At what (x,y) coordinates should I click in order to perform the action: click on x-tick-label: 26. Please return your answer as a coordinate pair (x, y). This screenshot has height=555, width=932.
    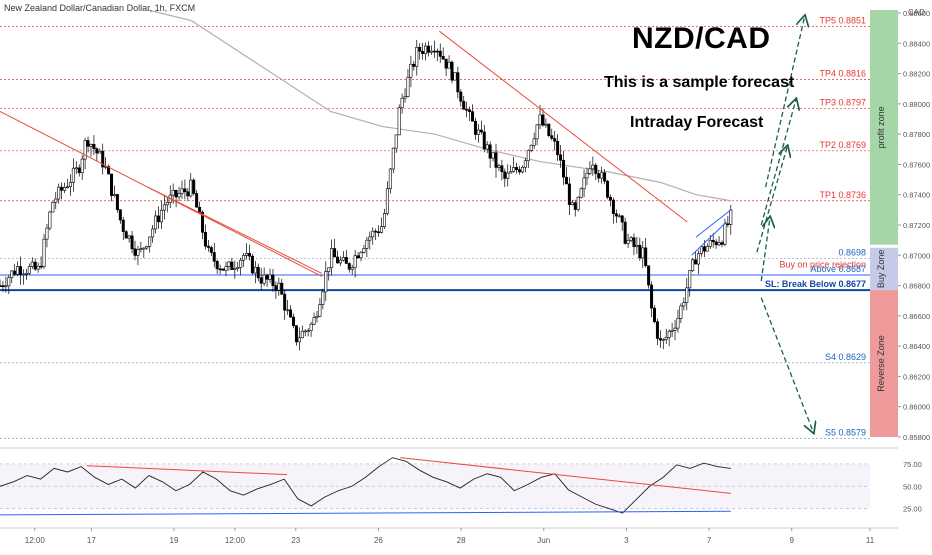
    Looking at the image, I should click on (378, 540).